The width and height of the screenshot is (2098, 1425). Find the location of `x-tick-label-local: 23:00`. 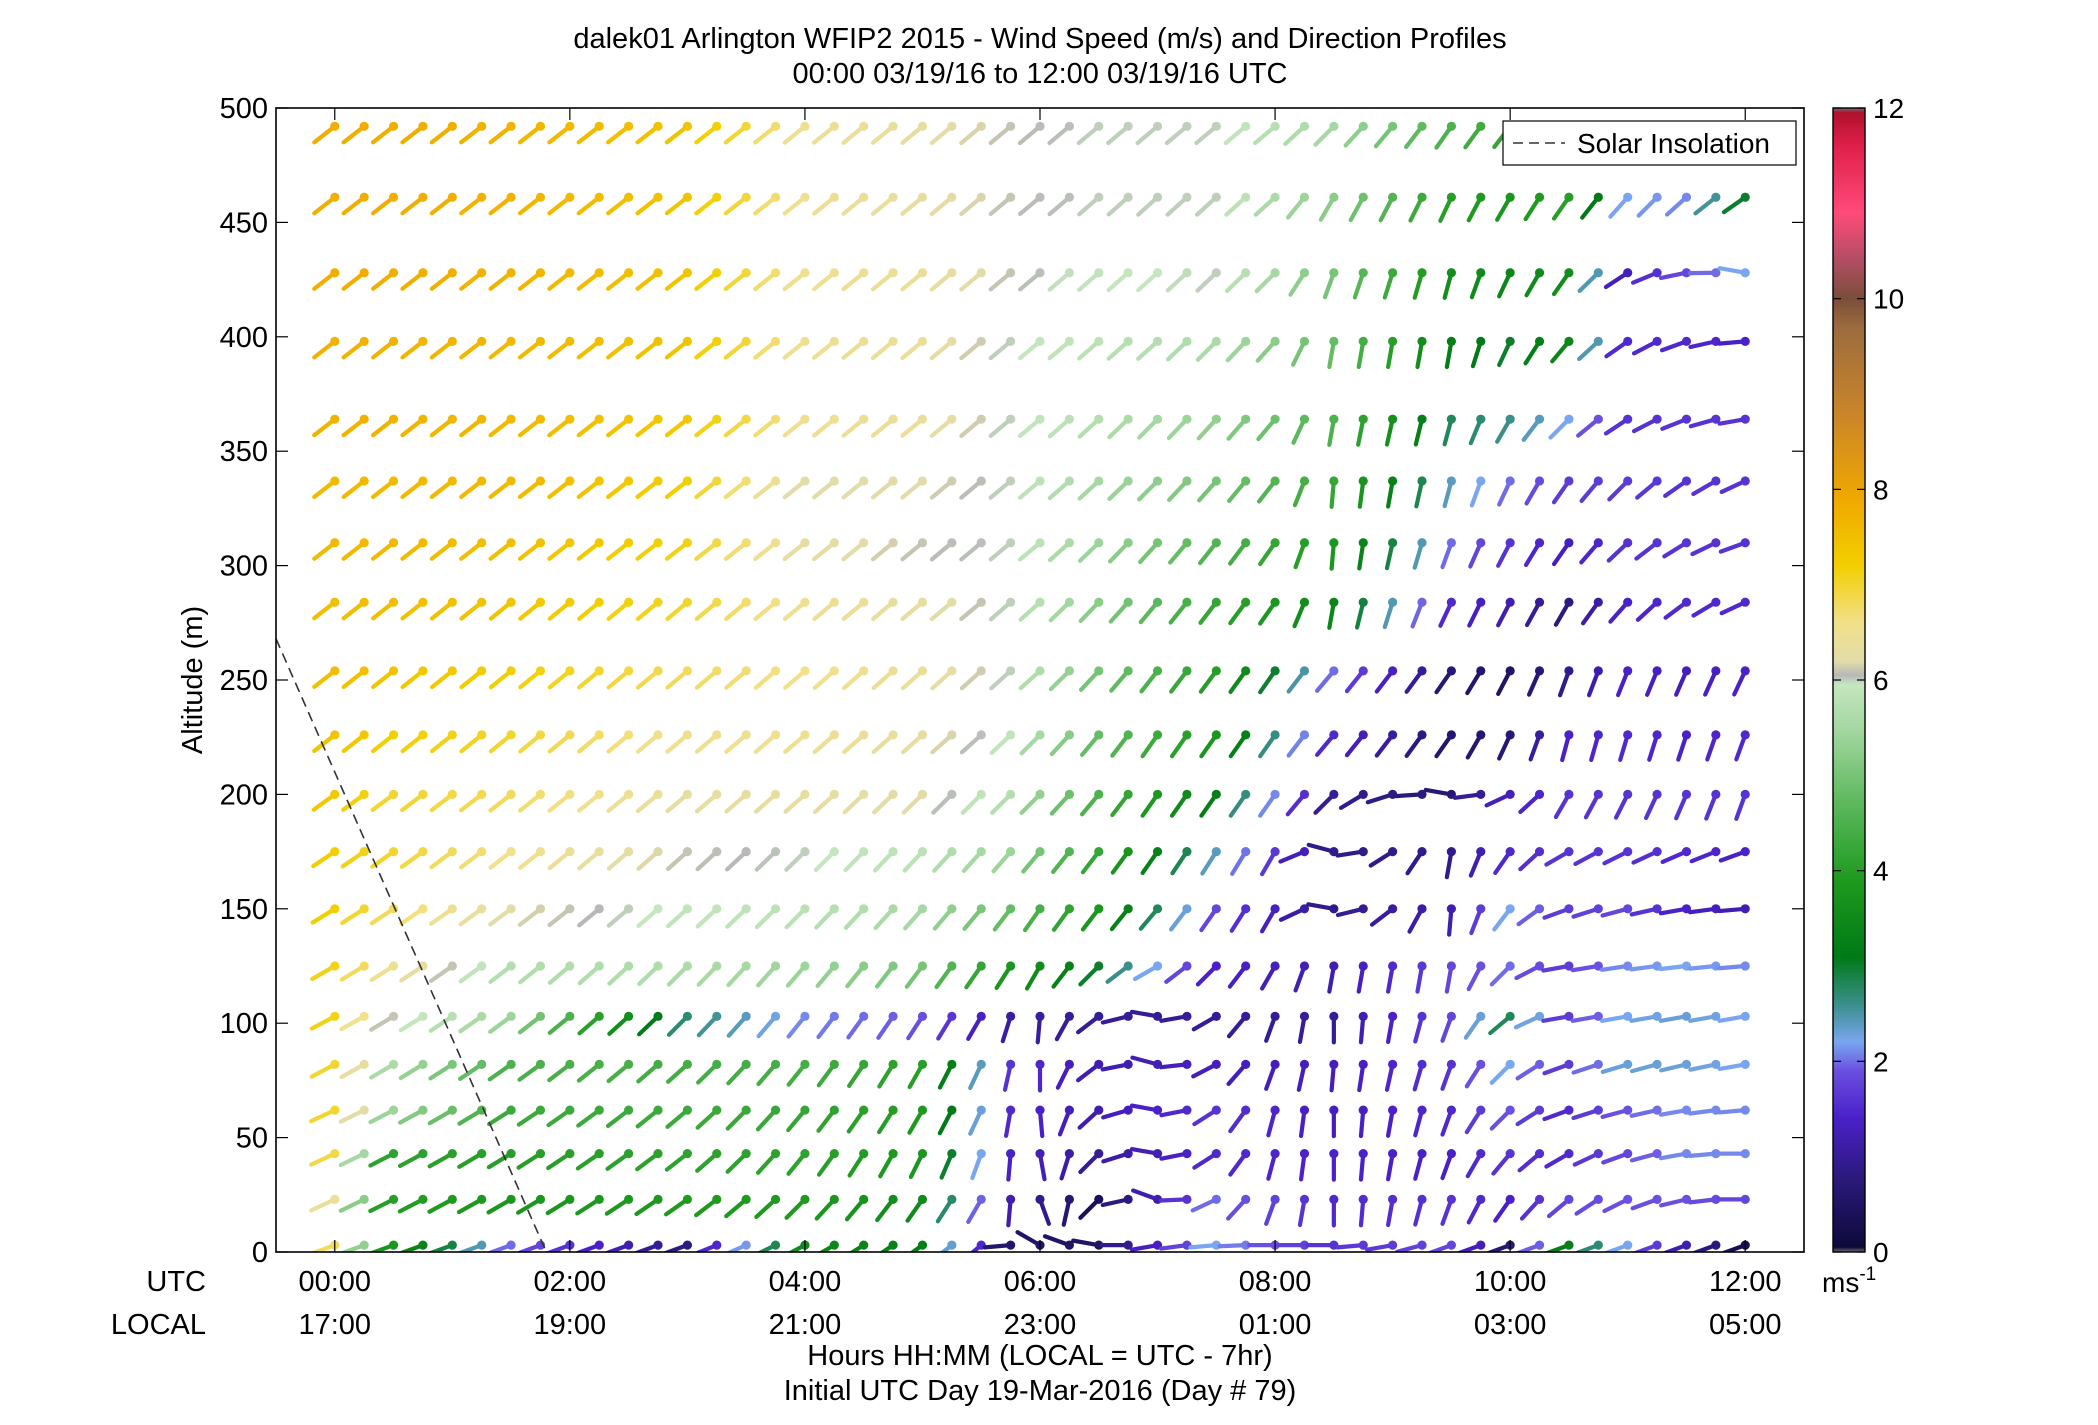

x-tick-label-local: 23:00 is located at coordinates (1040, 1325).